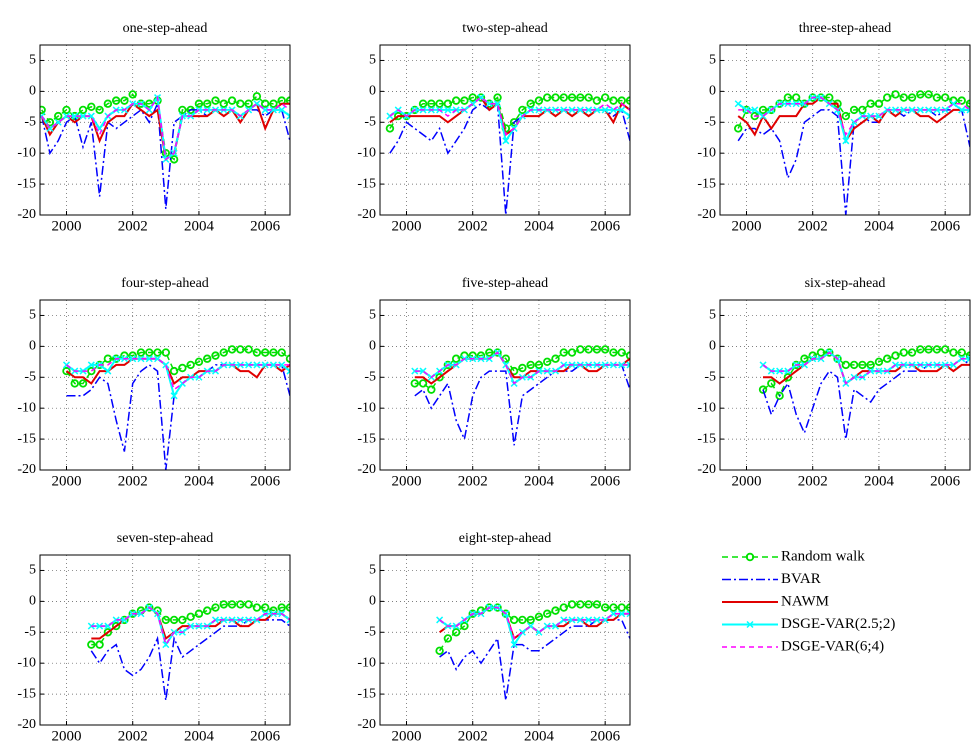 The height and width of the screenshot is (742, 973). Describe the element at coordinates (165, 28) in the screenshot. I see `panel-title: one-step-ahead` at that location.